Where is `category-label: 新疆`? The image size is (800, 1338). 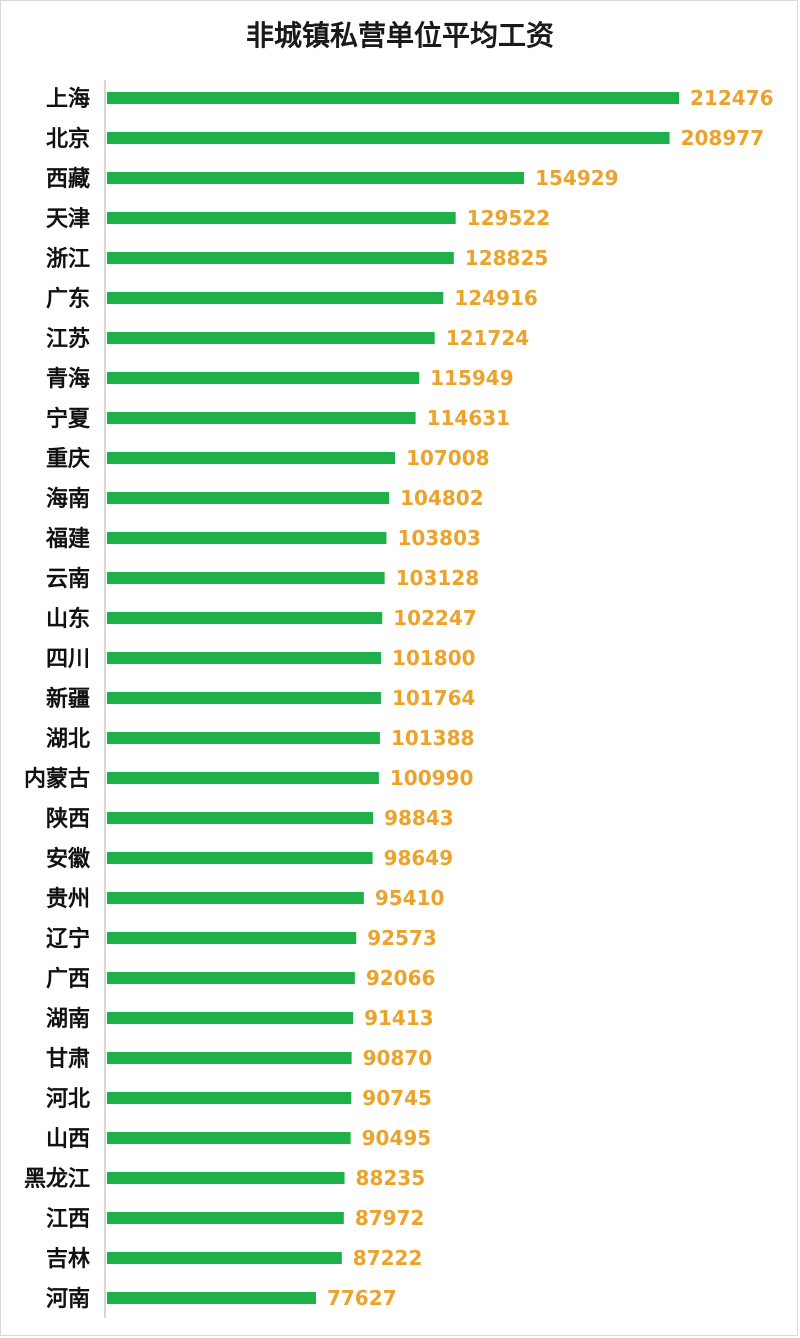
category-label: 新疆 is located at coordinates (68, 699).